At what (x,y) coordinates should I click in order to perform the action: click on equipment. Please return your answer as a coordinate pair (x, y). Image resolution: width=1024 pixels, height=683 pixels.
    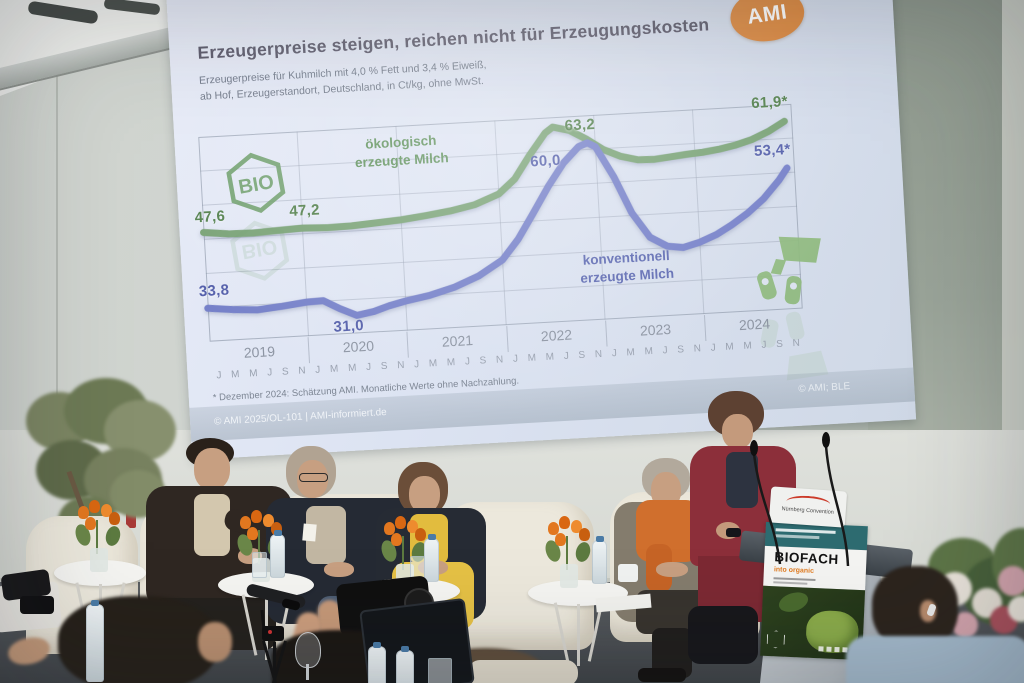
    Looking at the image, I should click on (37, 605).